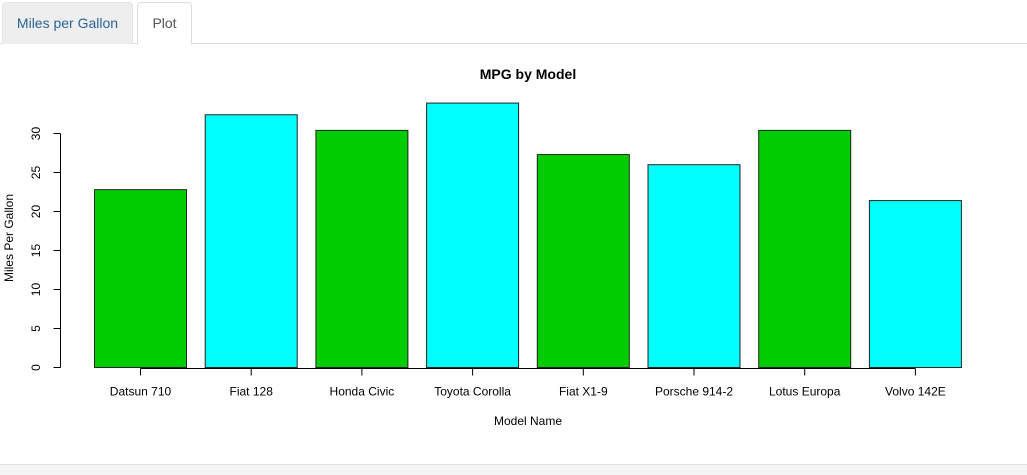  I want to click on tab-bar: Miles per Gallon Plot, so click(513, 22).